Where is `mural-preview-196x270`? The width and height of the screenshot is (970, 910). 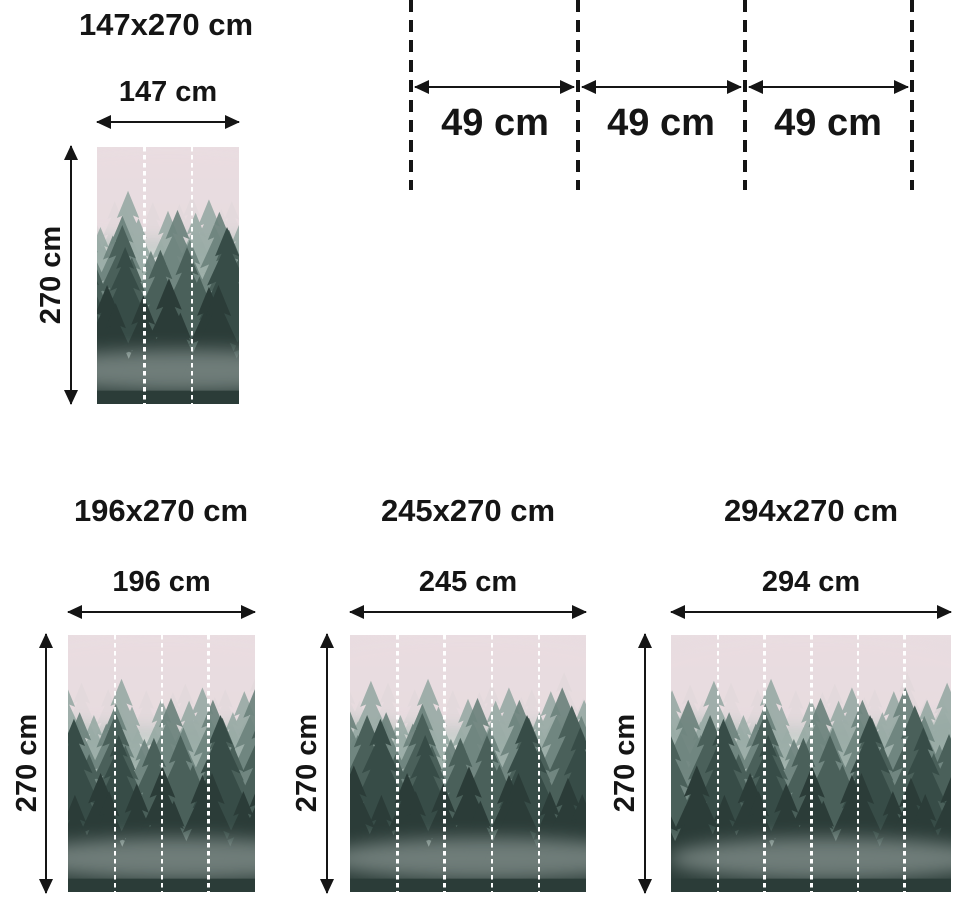 mural-preview-196x270 is located at coordinates (161, 763).